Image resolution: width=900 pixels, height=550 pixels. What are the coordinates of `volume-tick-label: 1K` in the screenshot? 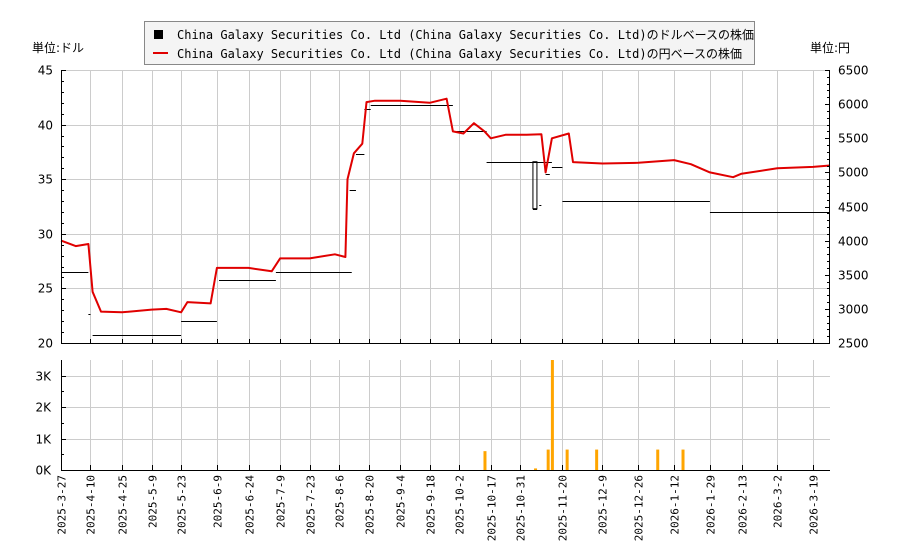 It's located at (43, 440).